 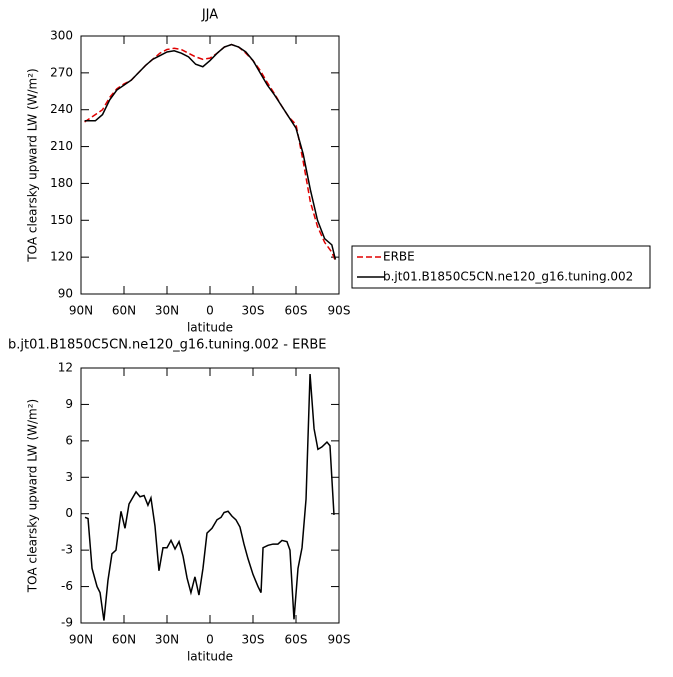 I want to click on y-tick-label: 300, so click(x=61, y=36).